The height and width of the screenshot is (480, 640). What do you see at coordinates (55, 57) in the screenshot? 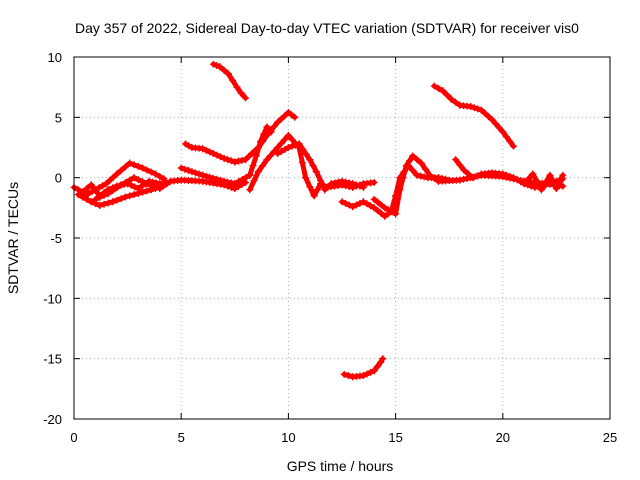
I see `y-tick-label: 10` at bounding box center [55, 57].